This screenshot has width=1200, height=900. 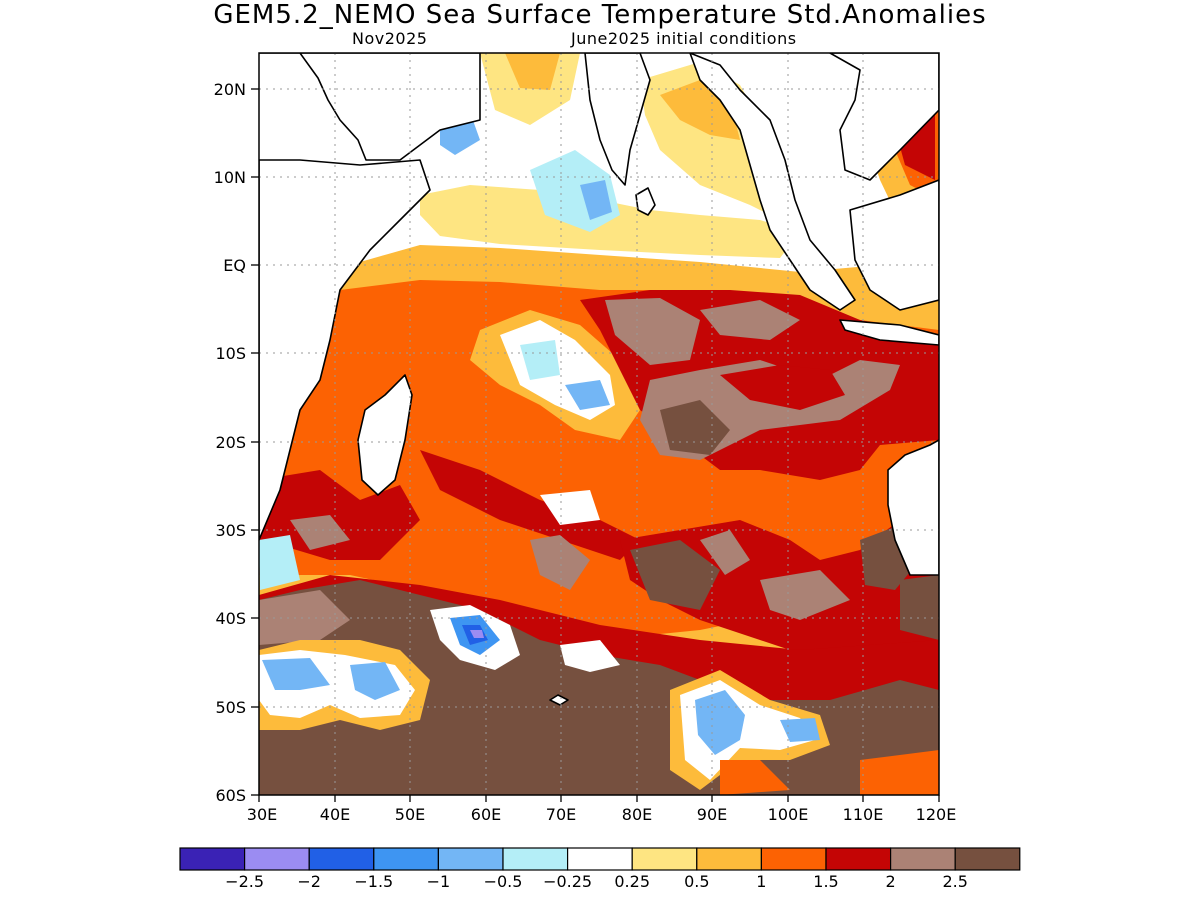 What do you see at coordinates (309, 881) in the screenshot?
I see `colorbar-label: −2` at bounding box center [309, 881].